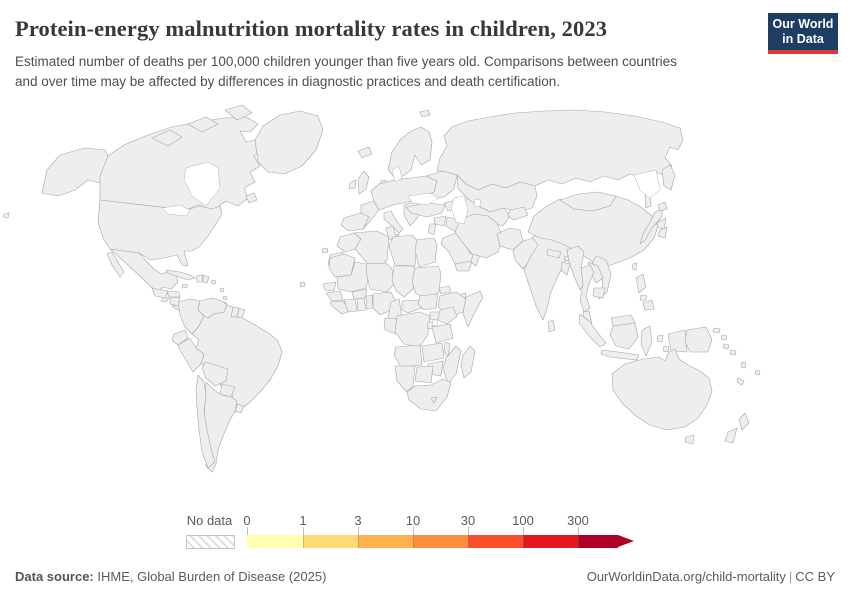  What do you see at coordinates (144, 270) in the screenshot?
I see `country-mexico` at bounding box center [144, 270].